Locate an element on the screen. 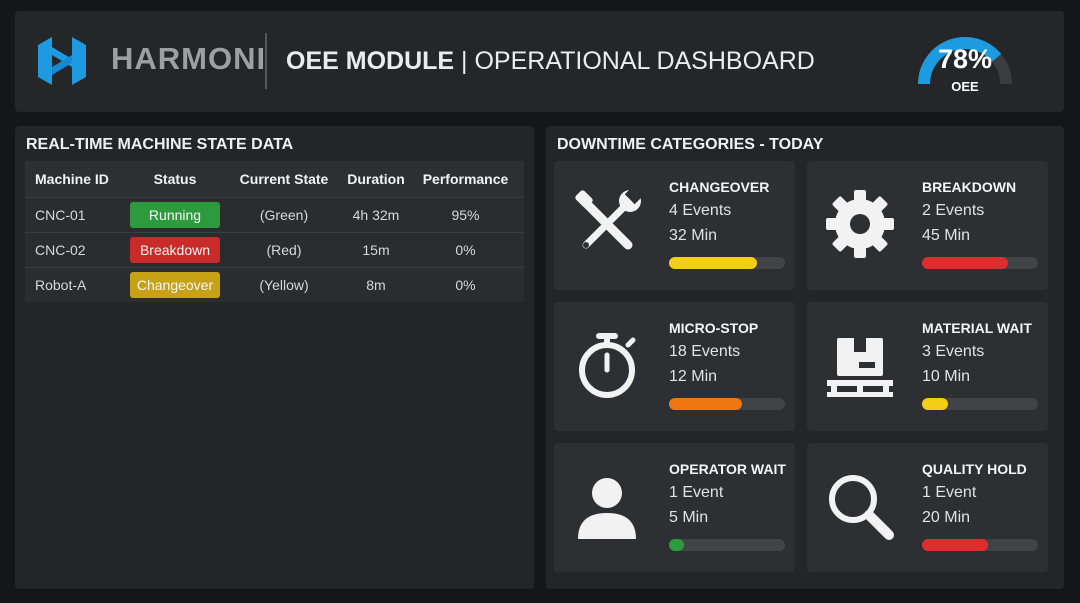 This screenshot has width=1080, height=603. category-name: CHANGEOVER is located at coordinates (719, 187).